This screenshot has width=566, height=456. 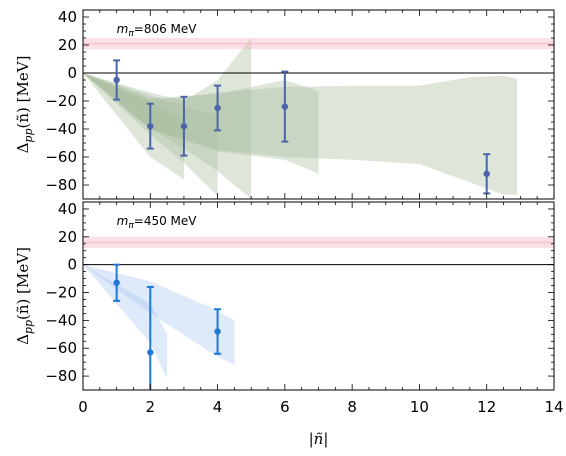 What do you see at coordinates (83, 407) in the screenshot?
I see `x-tick-label: 0` at bounding box center [83, 407].